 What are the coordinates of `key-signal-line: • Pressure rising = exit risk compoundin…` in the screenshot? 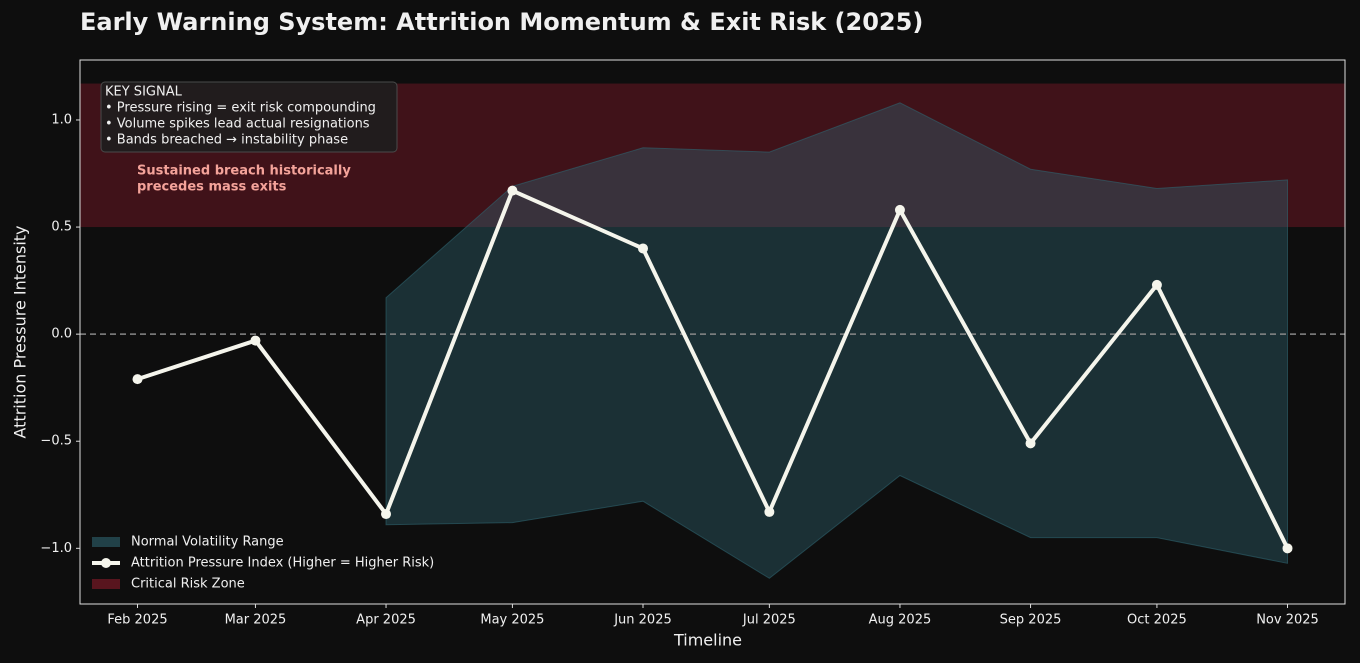 It's located at (240, 108).